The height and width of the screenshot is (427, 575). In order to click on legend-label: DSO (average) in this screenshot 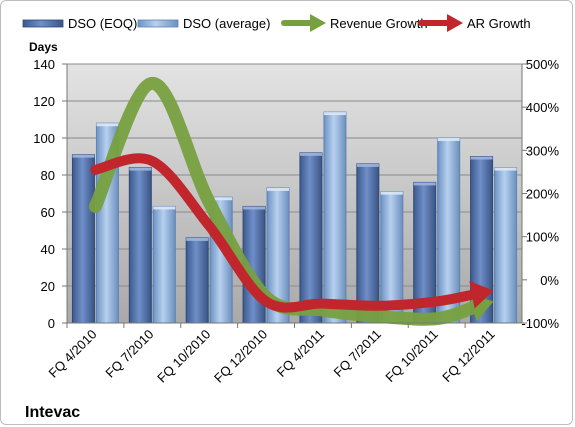, I will do `click(226, 23)`.